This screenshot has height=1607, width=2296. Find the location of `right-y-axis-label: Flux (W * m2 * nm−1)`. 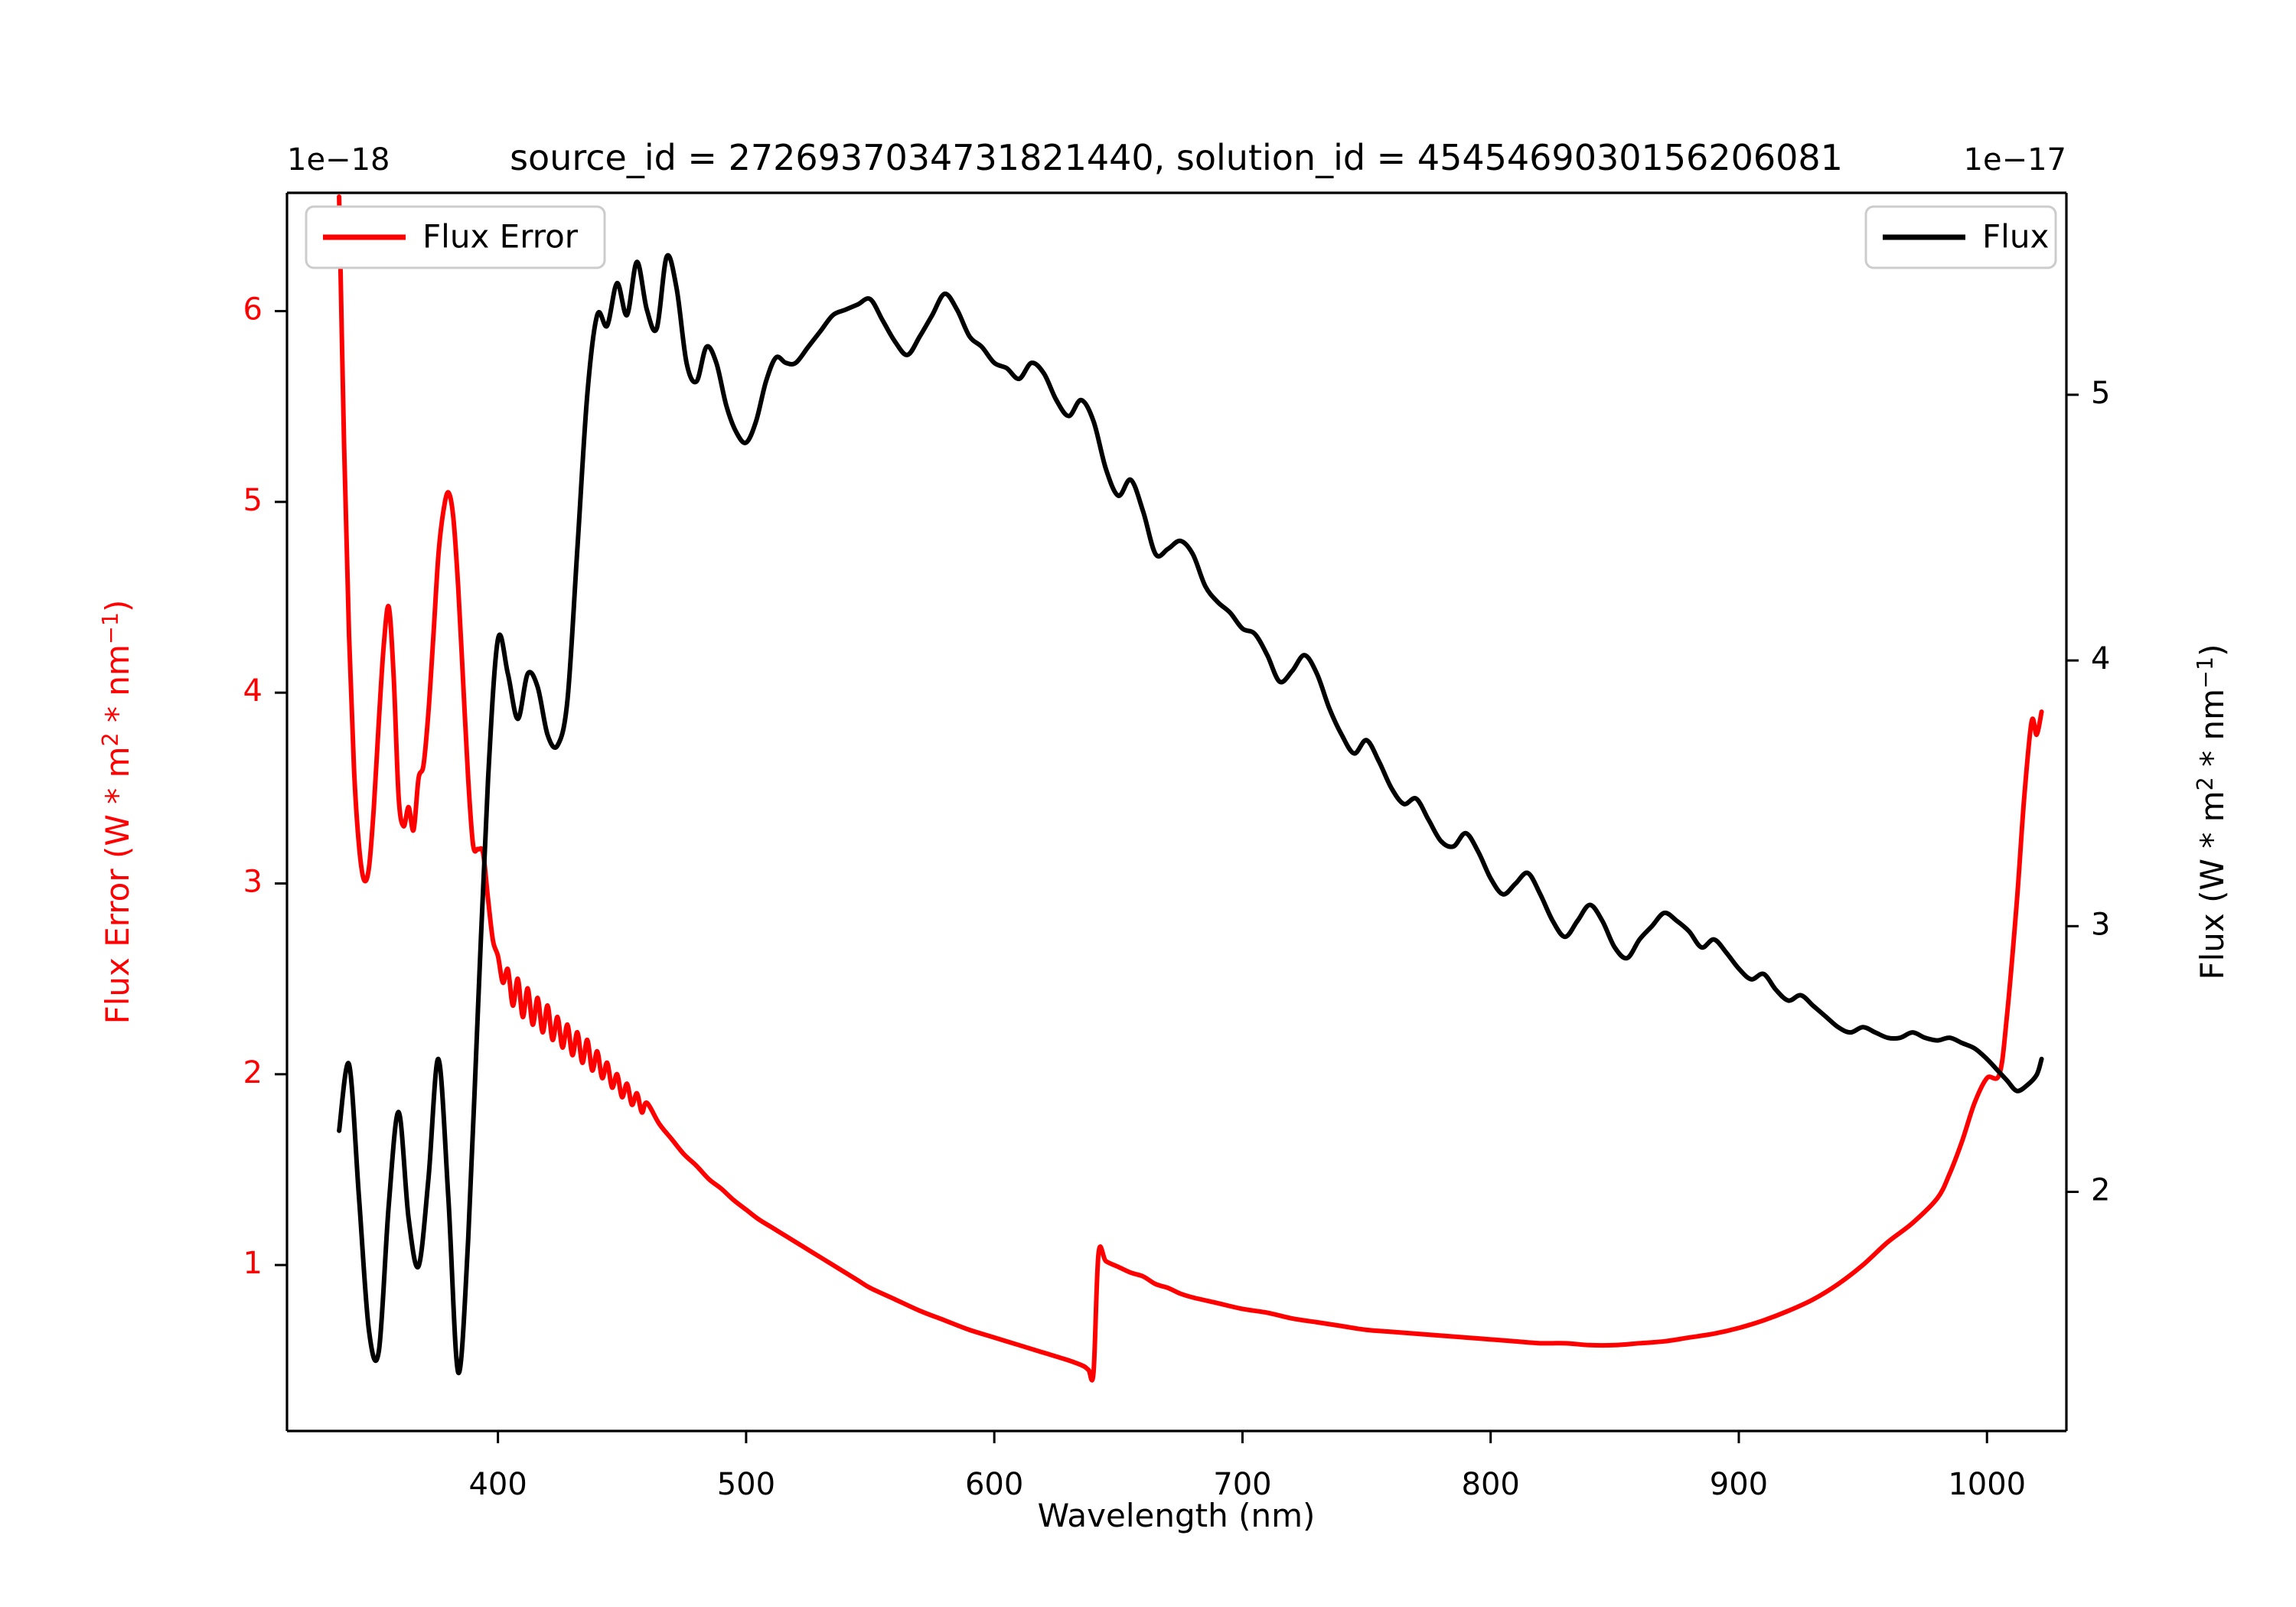

right-y-axis-label: Flux (W * m2 * nm−1) is located at coordinates (2211, 812).